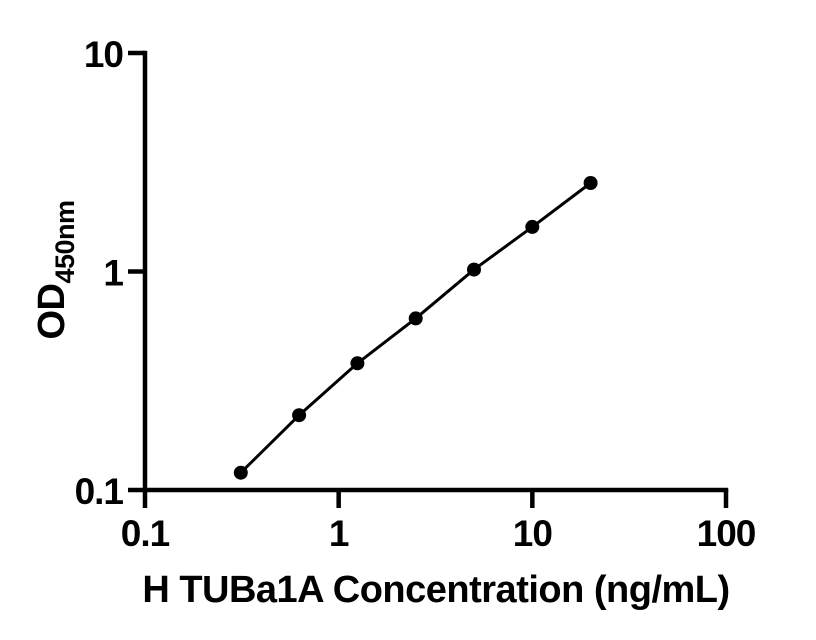 The width and height of the screenshot is (816, 640). What do you see at coordinates (145, 533) in the screenshot?
I see `x-axis-tick-label: 0.1` at bounding box center [145, 533].